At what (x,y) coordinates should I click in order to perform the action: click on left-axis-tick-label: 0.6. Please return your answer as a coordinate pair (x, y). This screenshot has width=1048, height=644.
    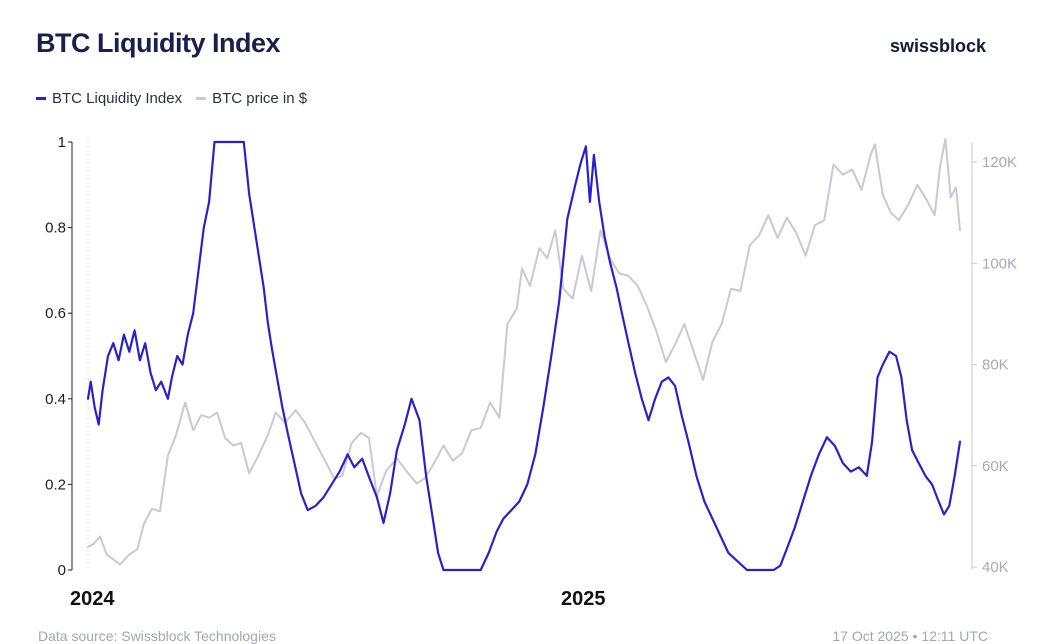
    Looking at the image, I should click on (55, 313).